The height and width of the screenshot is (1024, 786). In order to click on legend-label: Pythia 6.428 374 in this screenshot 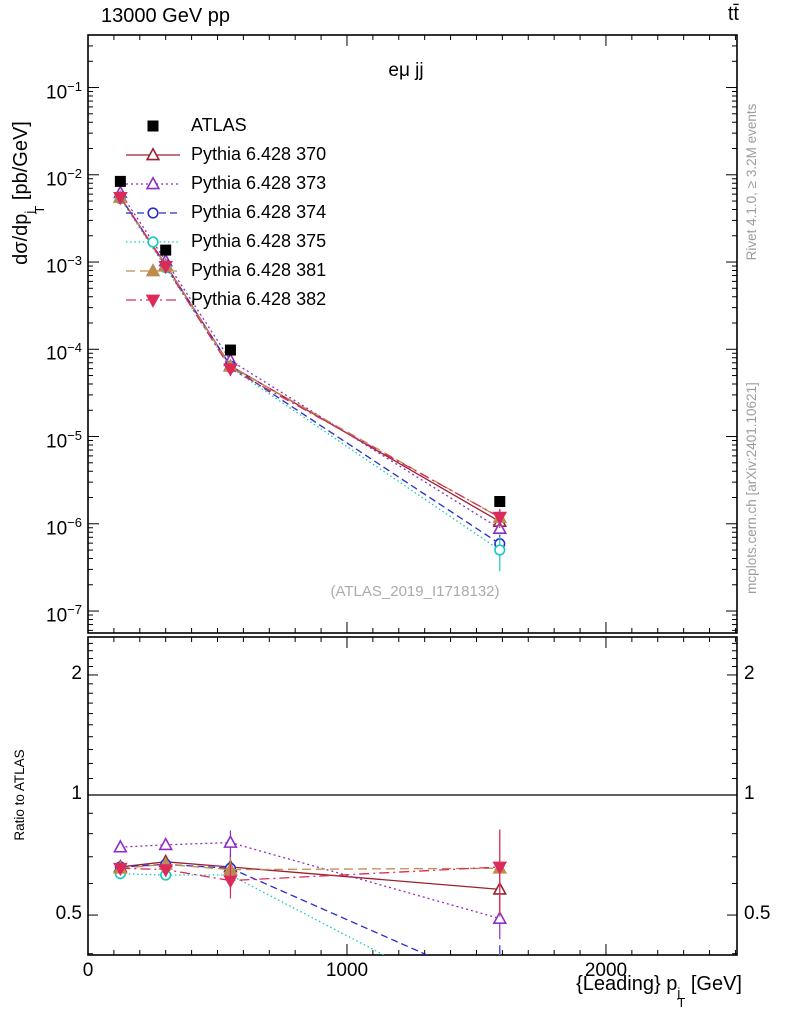, I will do `click(259, 212)`.